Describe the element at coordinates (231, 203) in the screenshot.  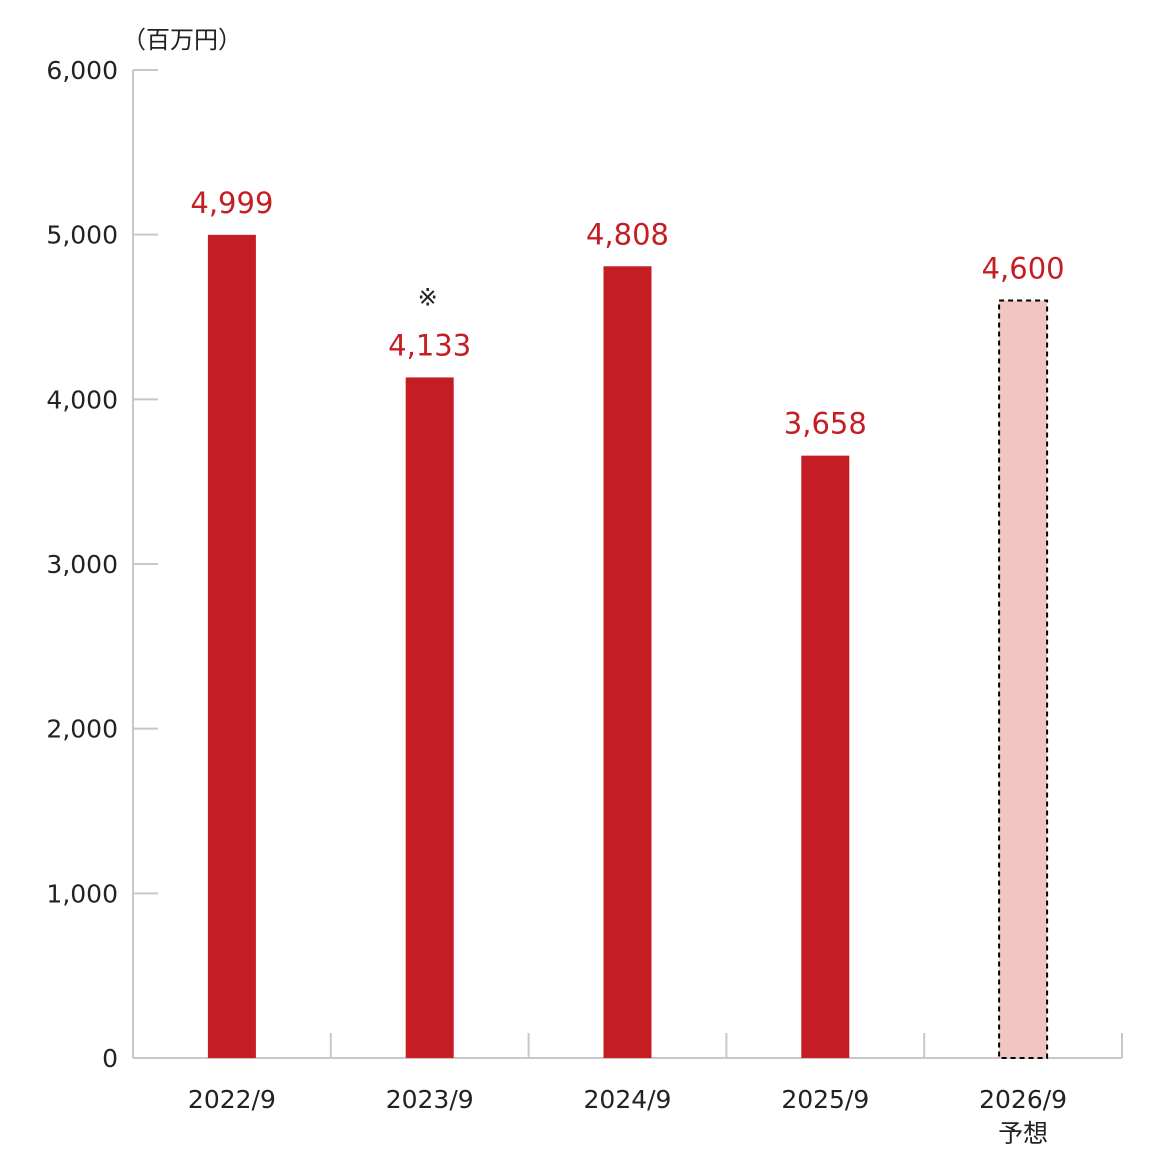
I see `data-label: 4,999` at that location.